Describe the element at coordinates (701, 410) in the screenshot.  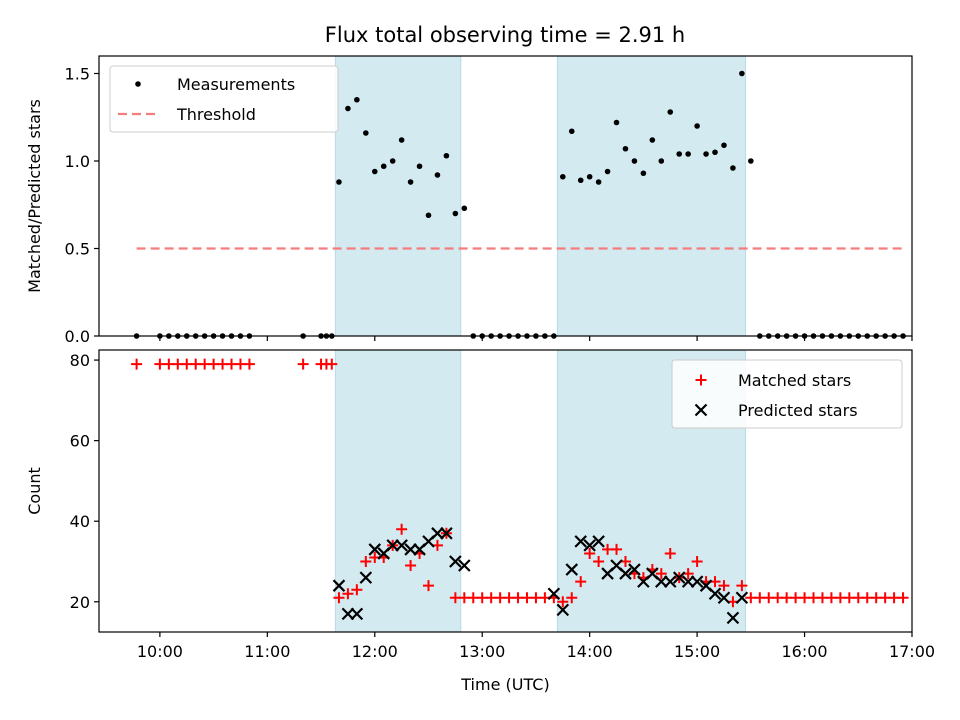
I see `legend-predicted-marker` at that location.